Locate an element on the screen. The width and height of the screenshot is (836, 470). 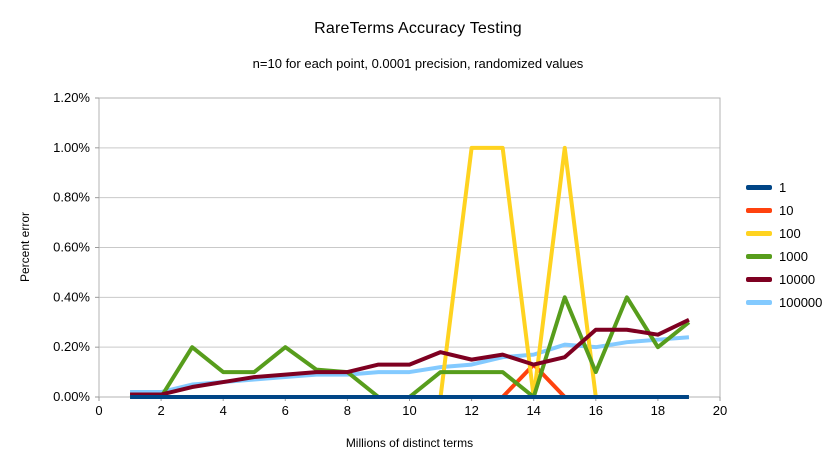
x-tick-label: 8 is located at coordinates (347, 410).